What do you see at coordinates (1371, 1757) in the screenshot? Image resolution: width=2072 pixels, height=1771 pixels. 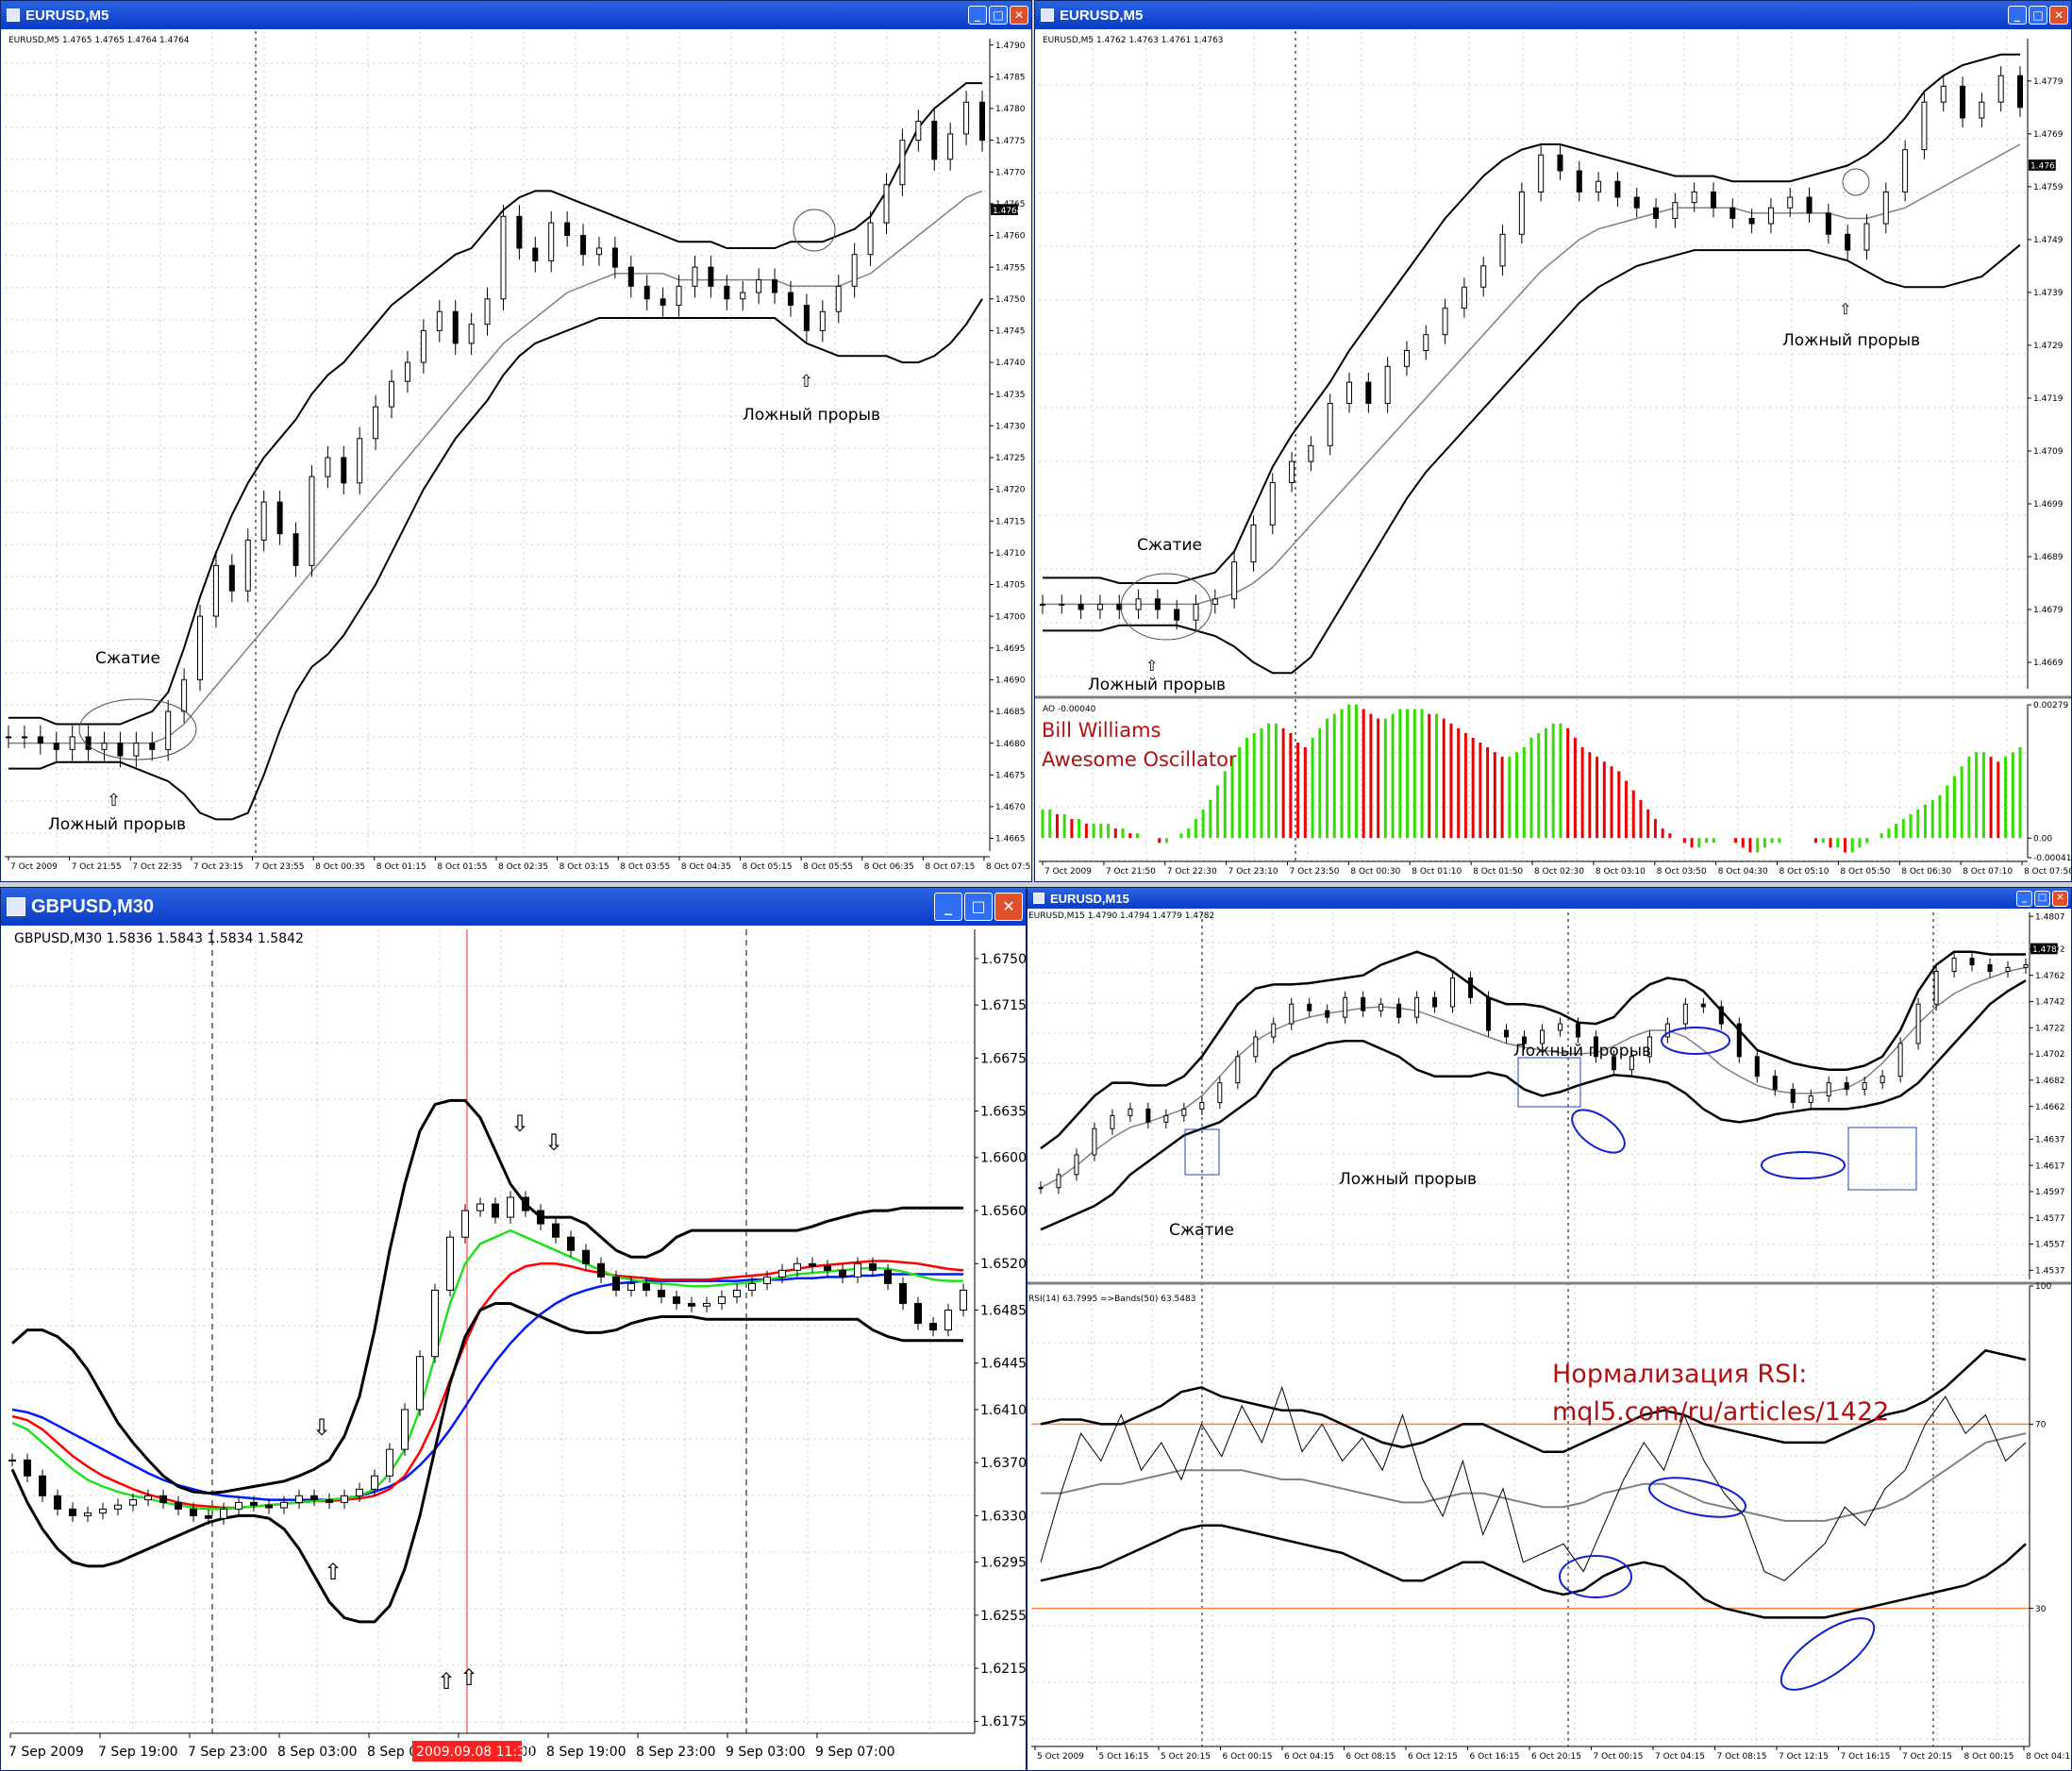 I see `time-tick-label: 6 Oct 08:15` at bounding box center [1371, 1757].